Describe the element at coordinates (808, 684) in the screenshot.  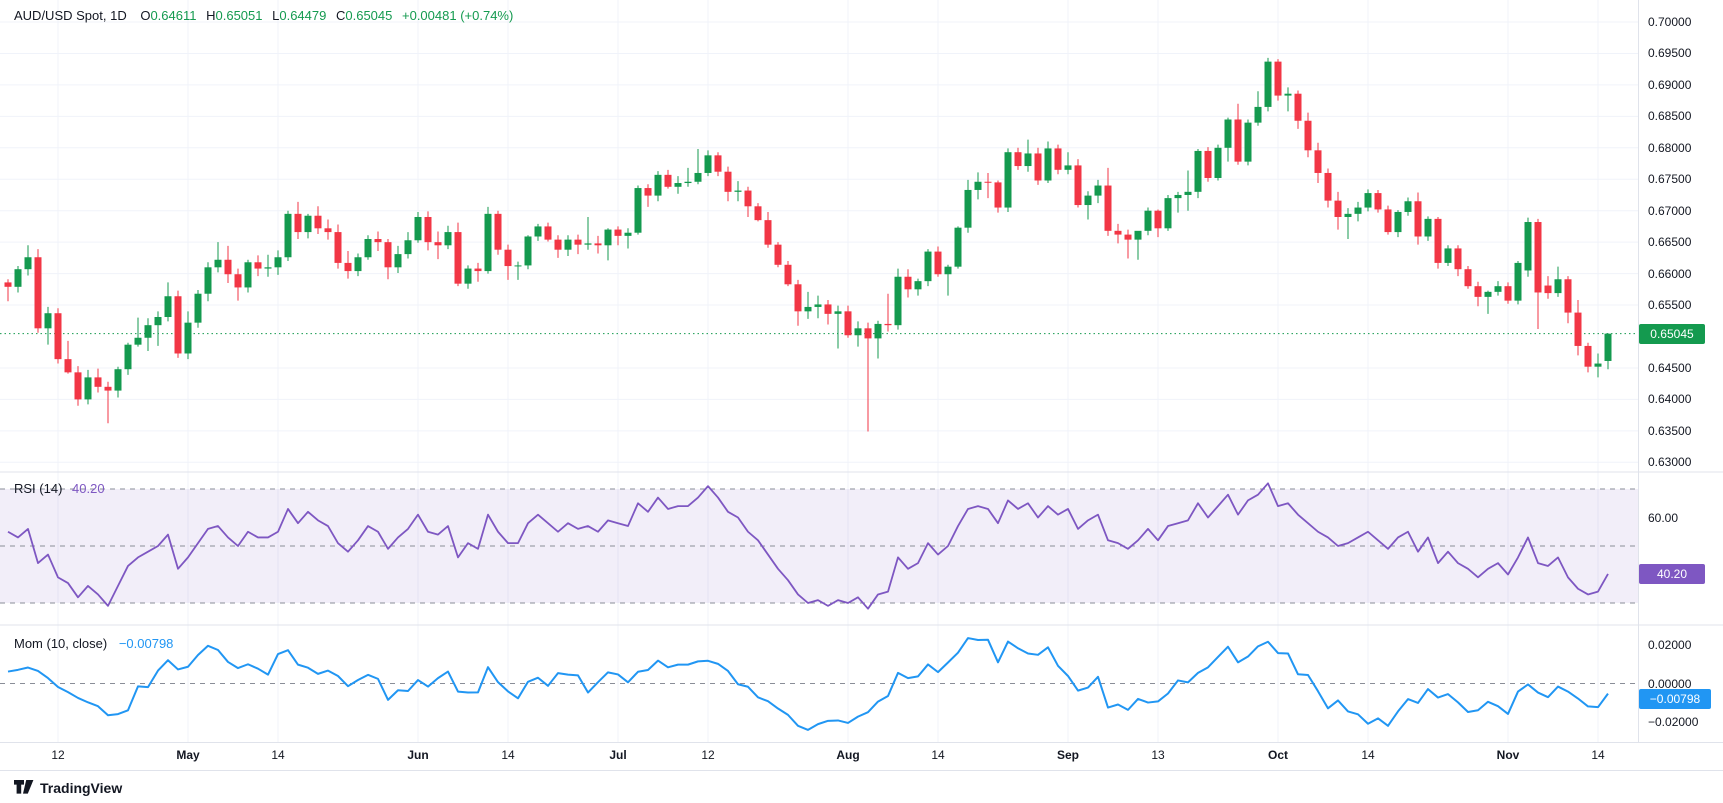
I see `momentum-line` at that location.